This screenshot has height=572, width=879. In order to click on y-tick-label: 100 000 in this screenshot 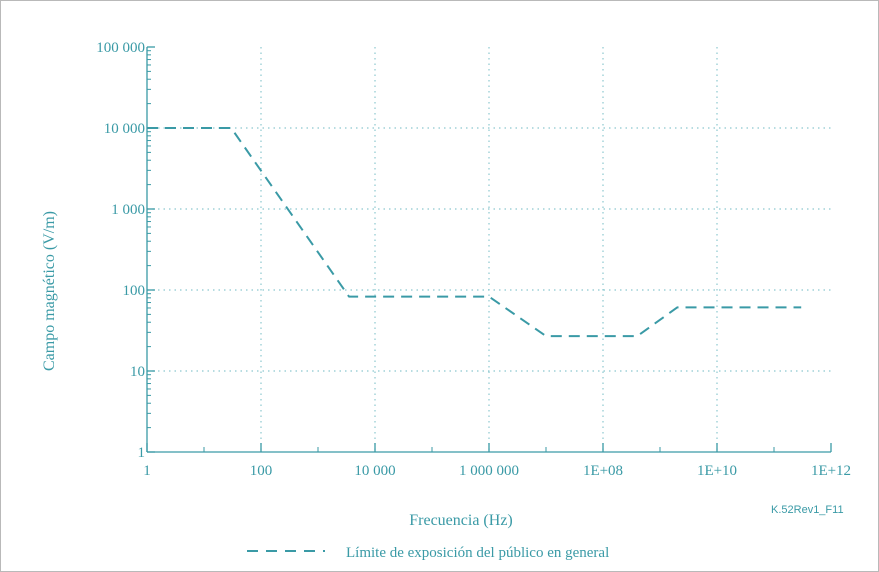, I will do `click(120, 48)`.